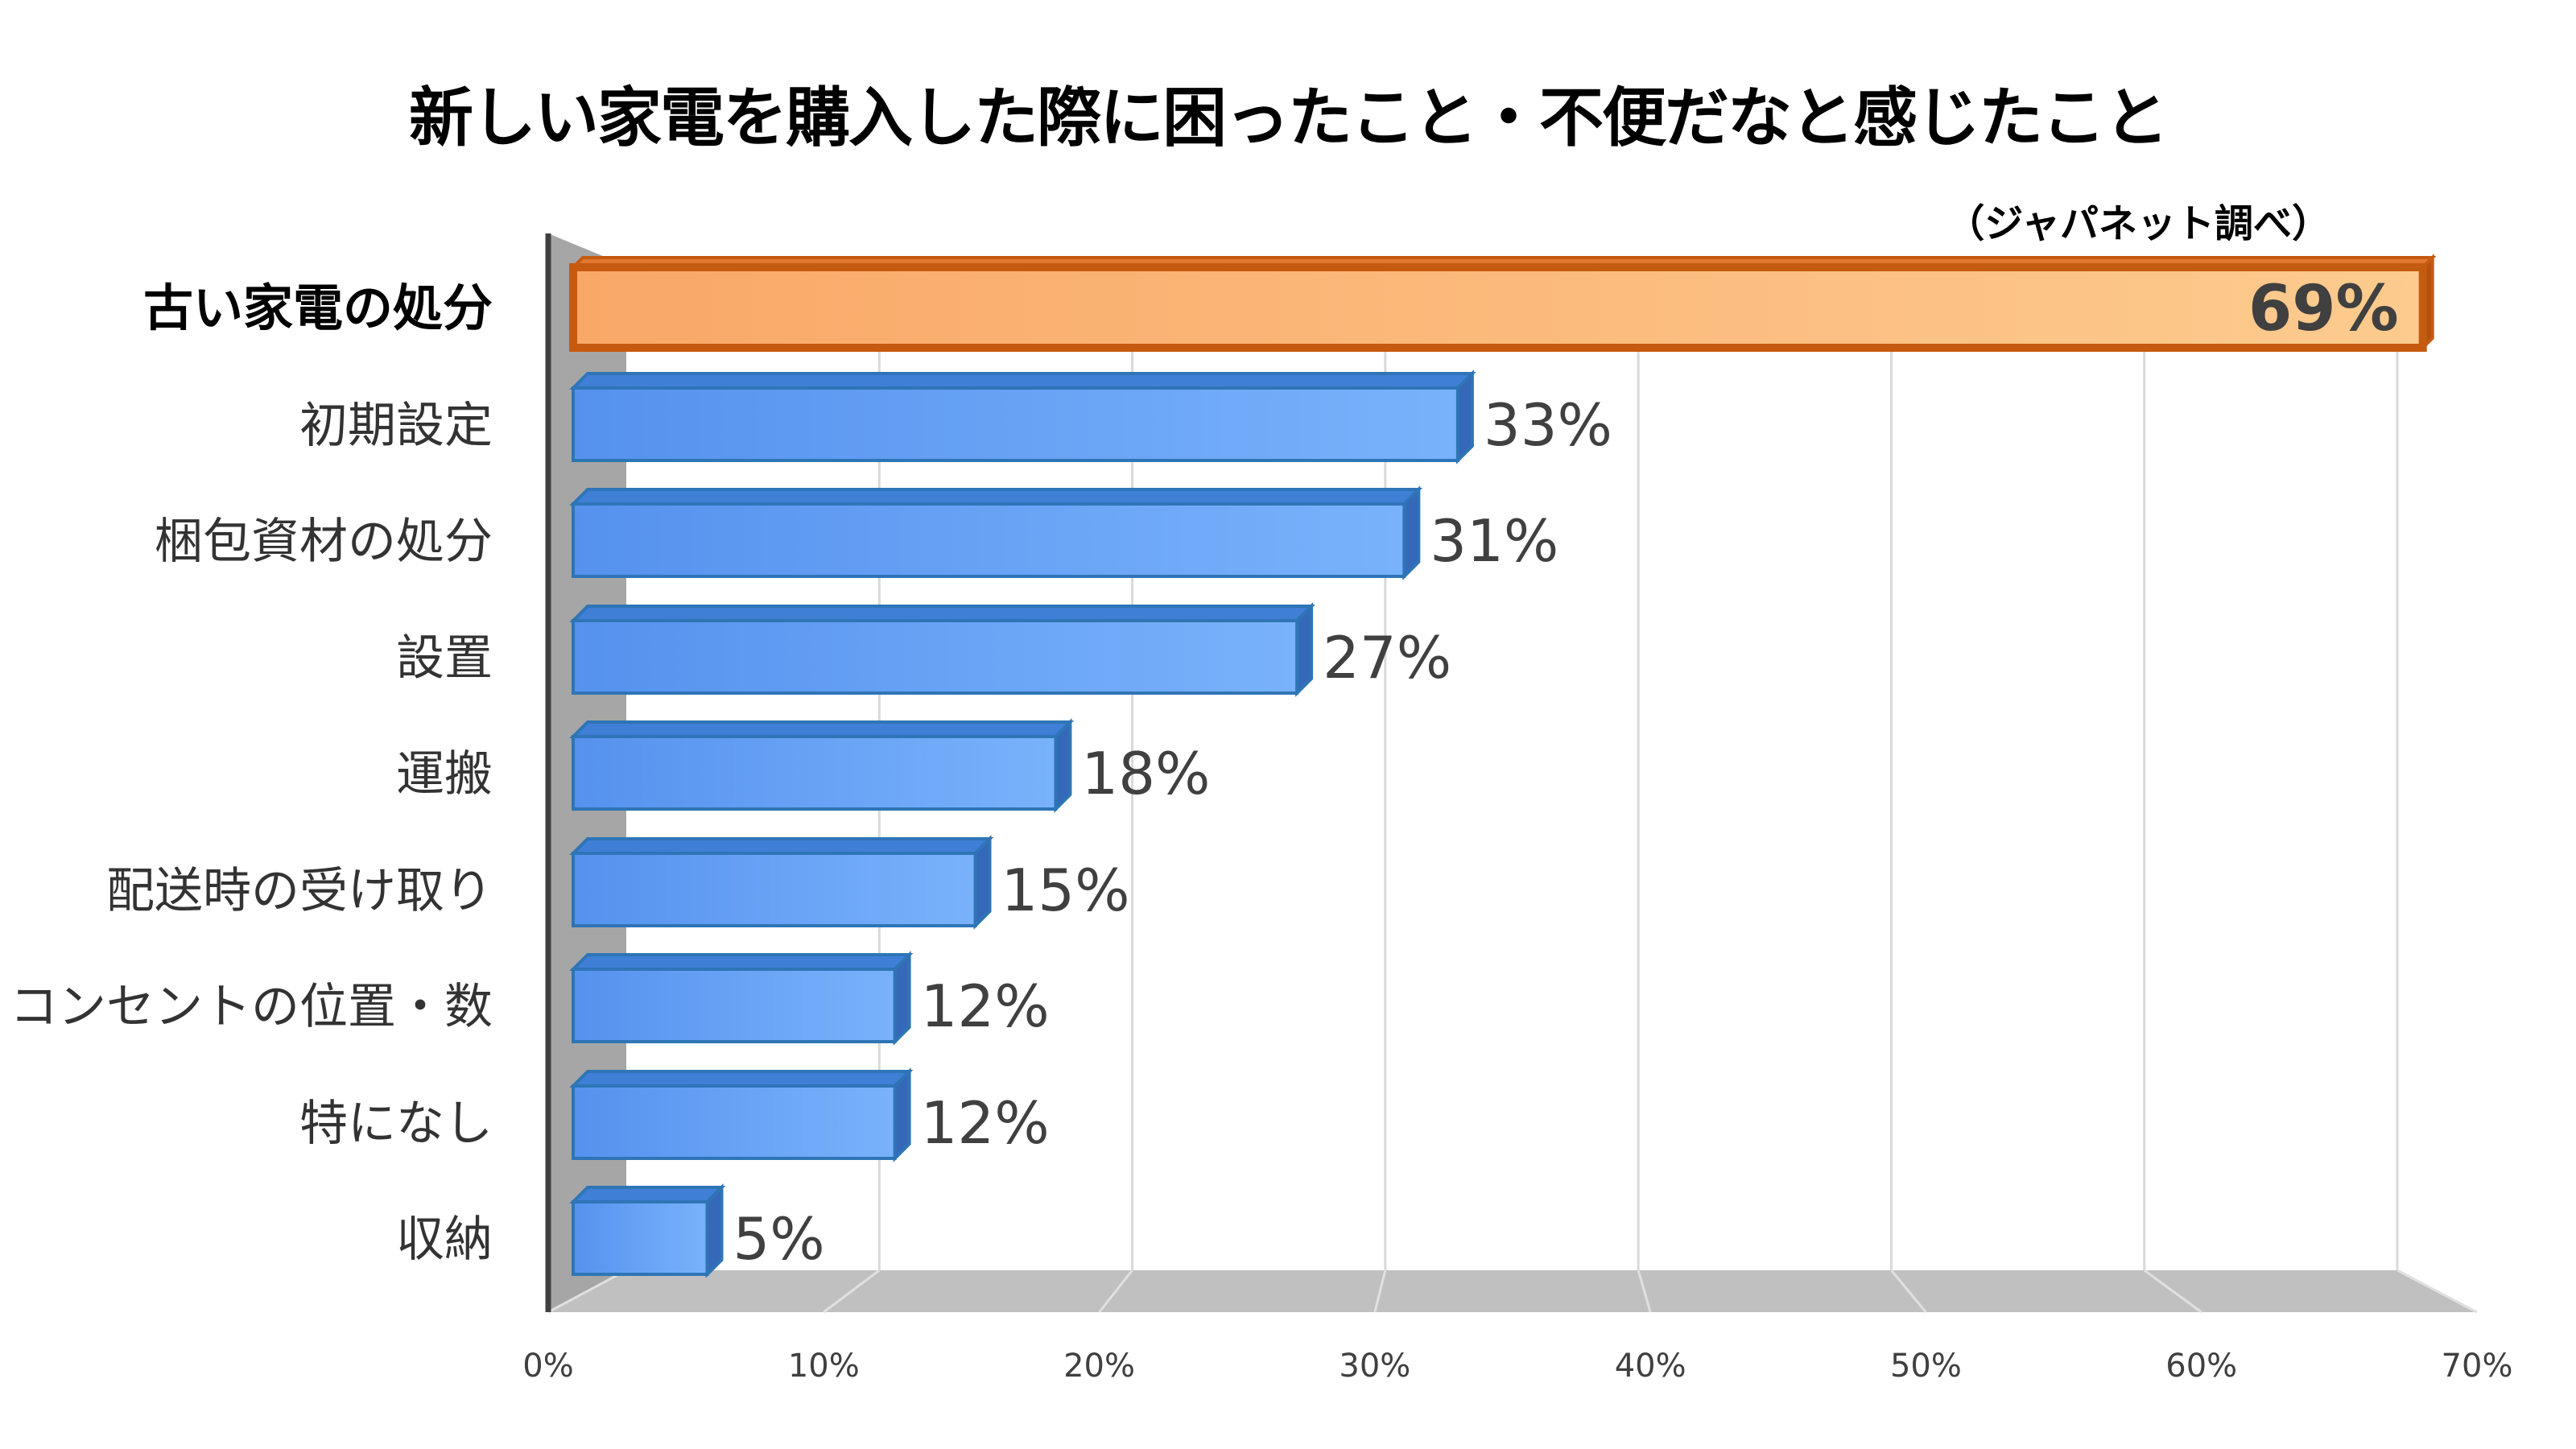 The image size is (2576, 1449). What do you see at coordinates (1926, 1366) in the screenshot?
I see `x-tick-label: 50%` at bounding box center [1926, 1366].